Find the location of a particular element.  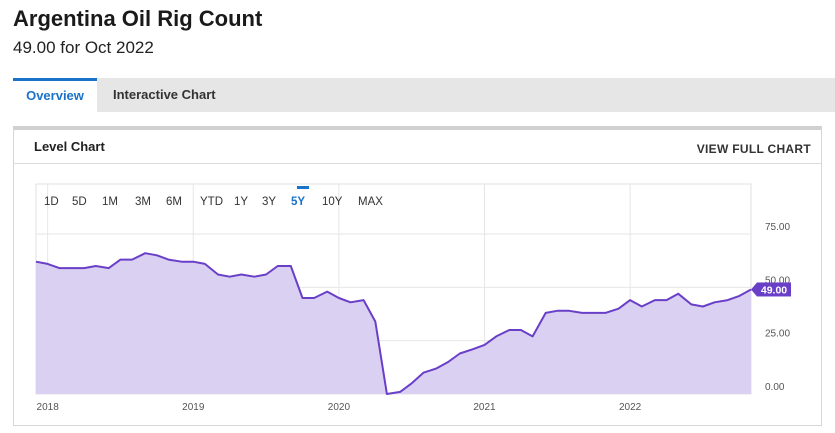

x-tick-label: 2021 is located at coordinates (484, 407).